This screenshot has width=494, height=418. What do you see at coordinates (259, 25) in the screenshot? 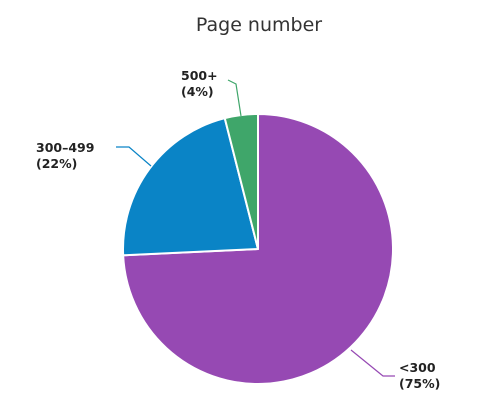
I see `chart-title: Page number` at bounding box center [259, 25].